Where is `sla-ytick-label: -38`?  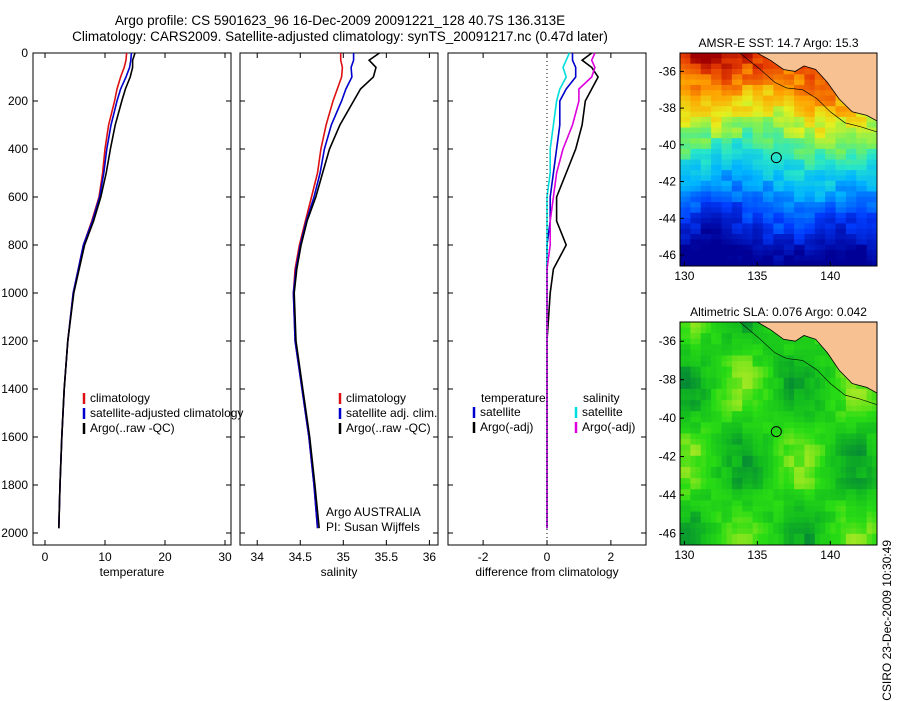
sla-ytick-label: -38 is located at coordinates (668, 380).